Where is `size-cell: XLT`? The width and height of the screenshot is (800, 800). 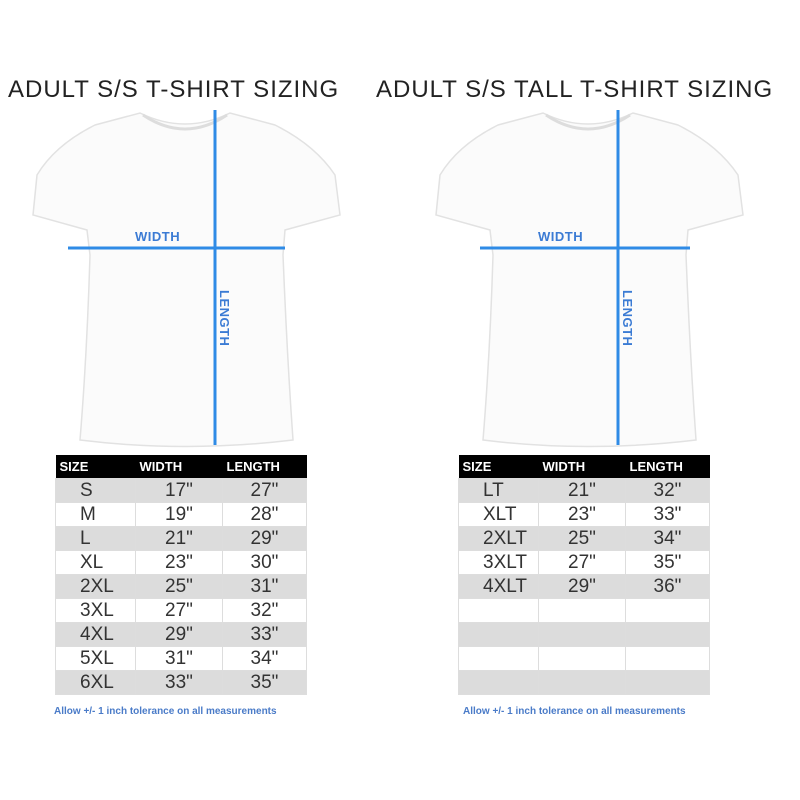
size-cell: XLT is located at coordinates (498, 514).